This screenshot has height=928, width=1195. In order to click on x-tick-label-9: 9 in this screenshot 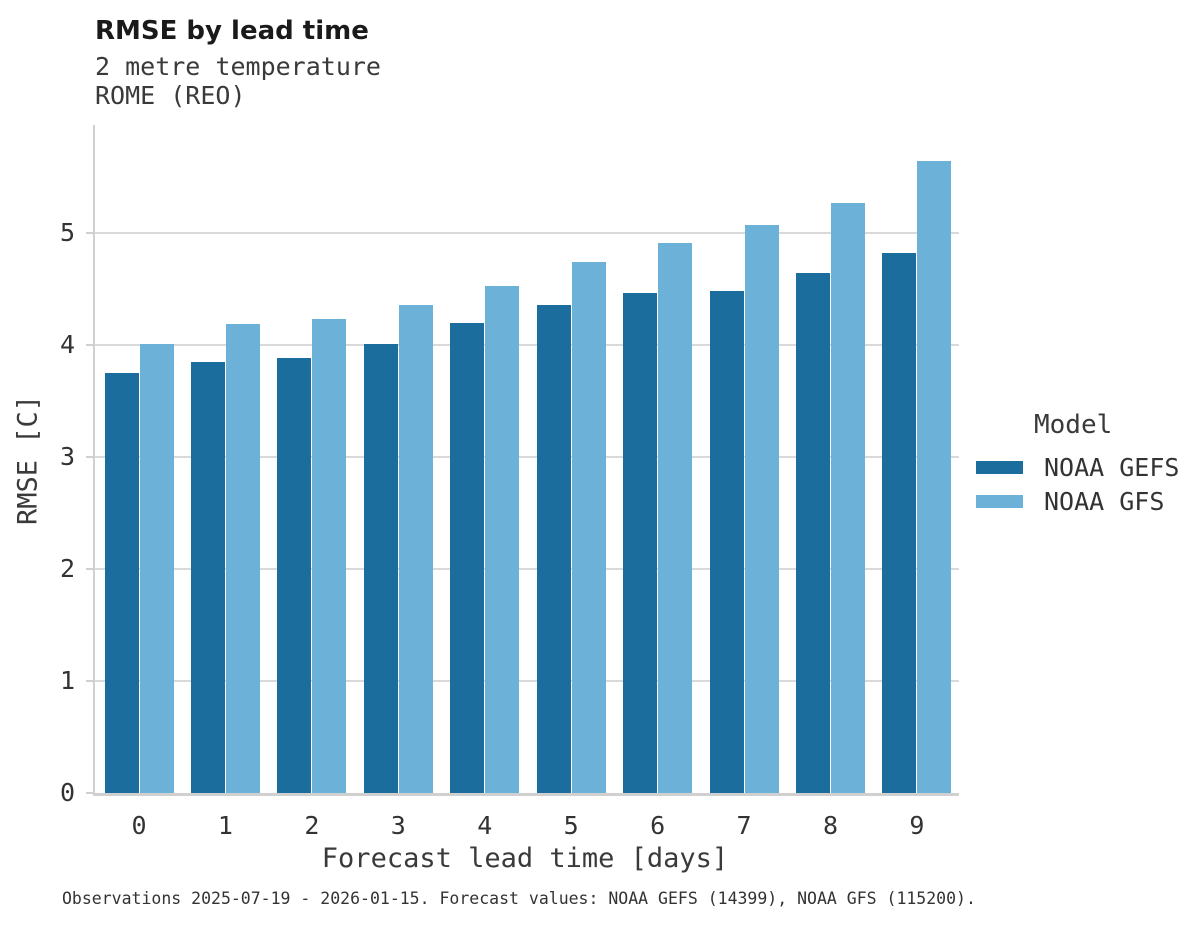, I will do `click(917, 825)`.